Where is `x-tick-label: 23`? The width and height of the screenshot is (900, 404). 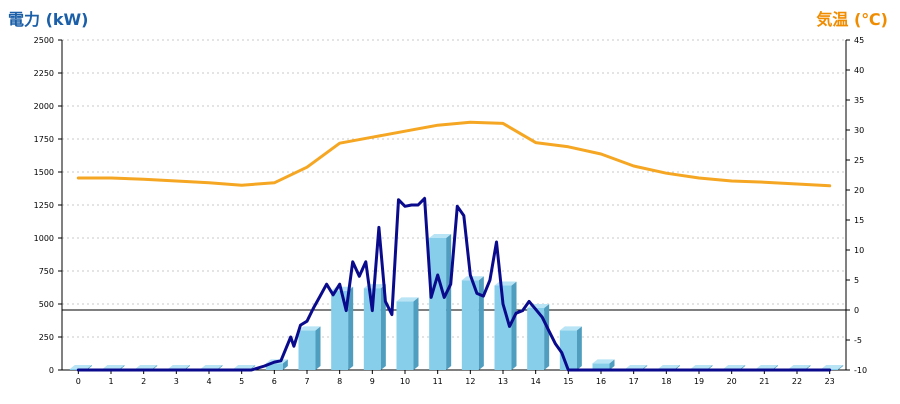
x-tick-label: 23 is located at coordinates (830, 381).